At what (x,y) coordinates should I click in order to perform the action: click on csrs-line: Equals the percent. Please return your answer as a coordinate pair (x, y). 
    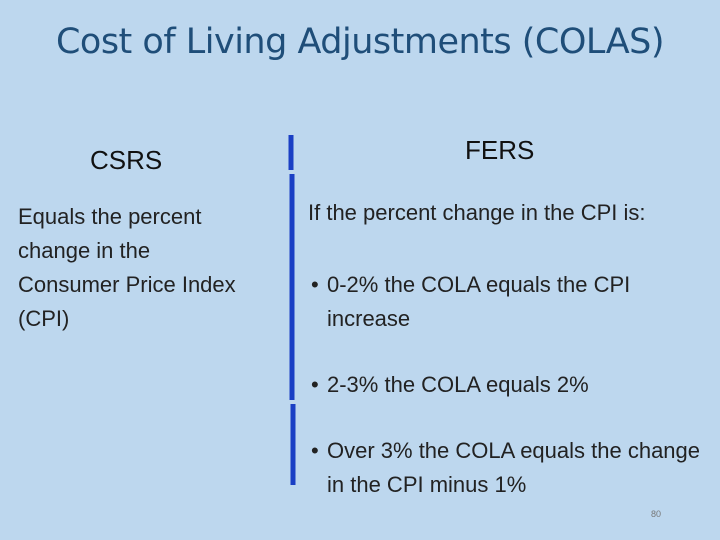
    Looking at the image, I should click on (110, 216).